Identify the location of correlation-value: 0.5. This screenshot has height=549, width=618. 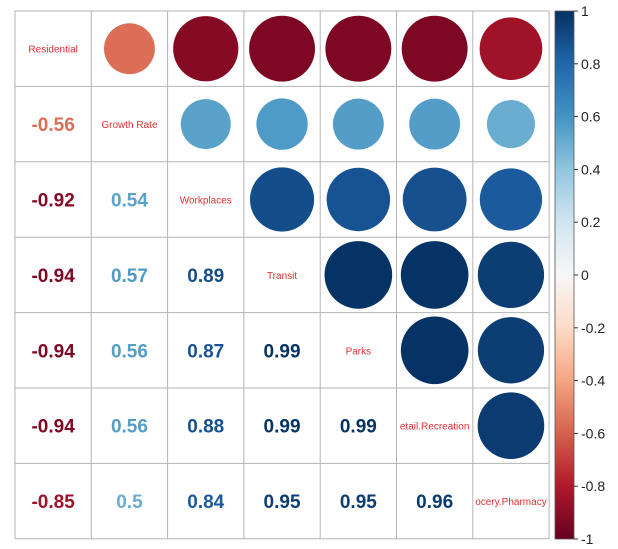
(129, 502).